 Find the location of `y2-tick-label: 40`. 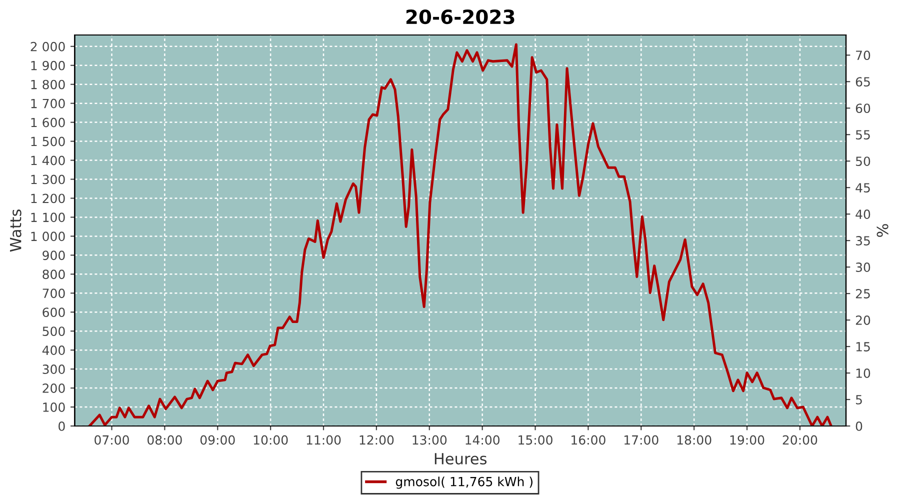

y2-tick-label: 40 is located at coordinates (863, 215).